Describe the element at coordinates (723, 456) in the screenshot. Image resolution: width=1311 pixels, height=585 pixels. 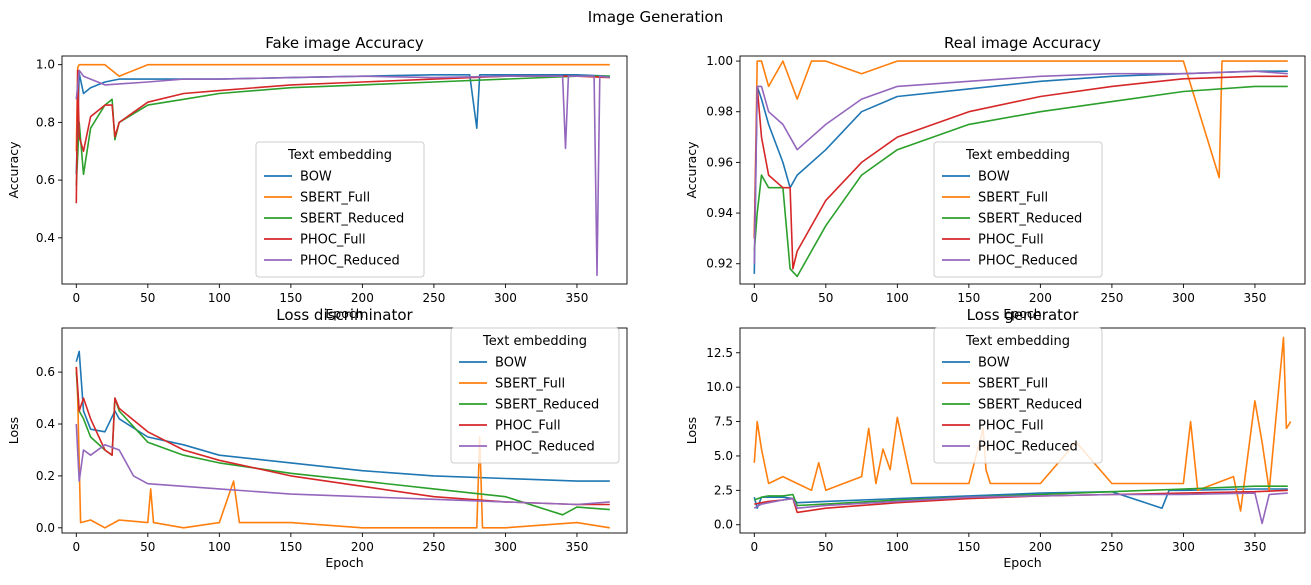
I see `y-tick-label: 5.0` at that location.